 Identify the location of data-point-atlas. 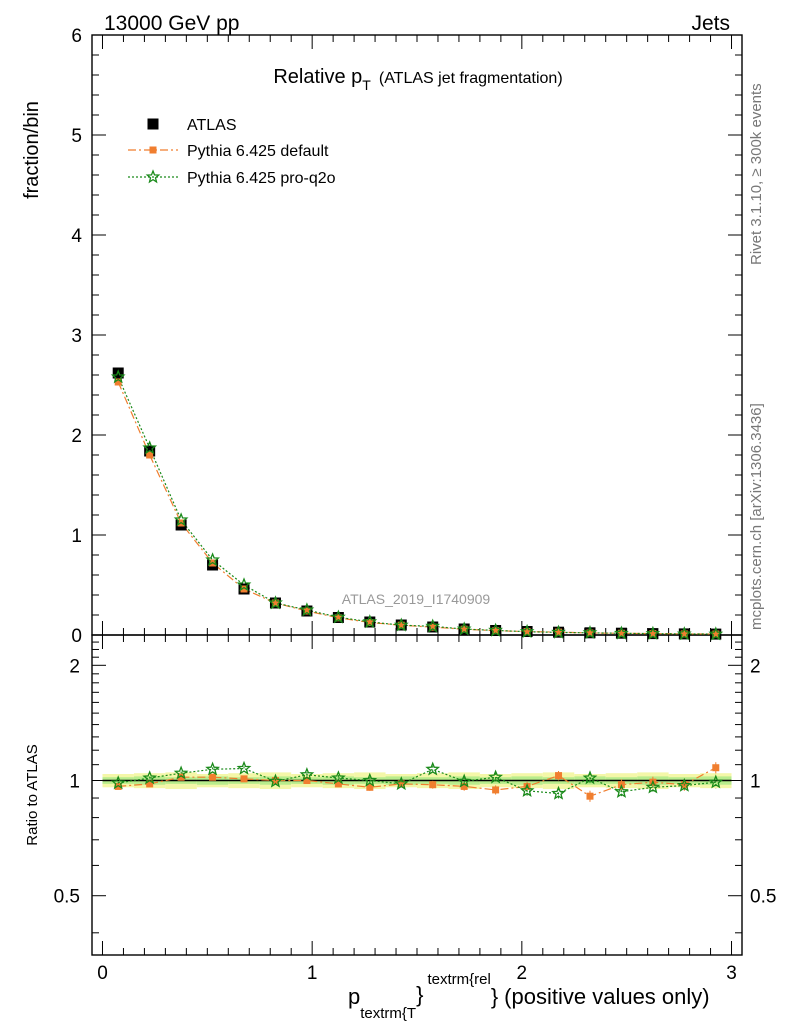
(118, 373).